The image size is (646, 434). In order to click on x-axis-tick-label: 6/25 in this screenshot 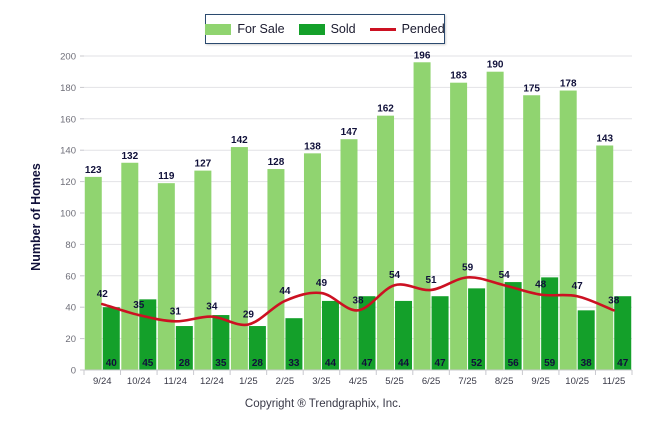, I will do `click(431, 381)`.